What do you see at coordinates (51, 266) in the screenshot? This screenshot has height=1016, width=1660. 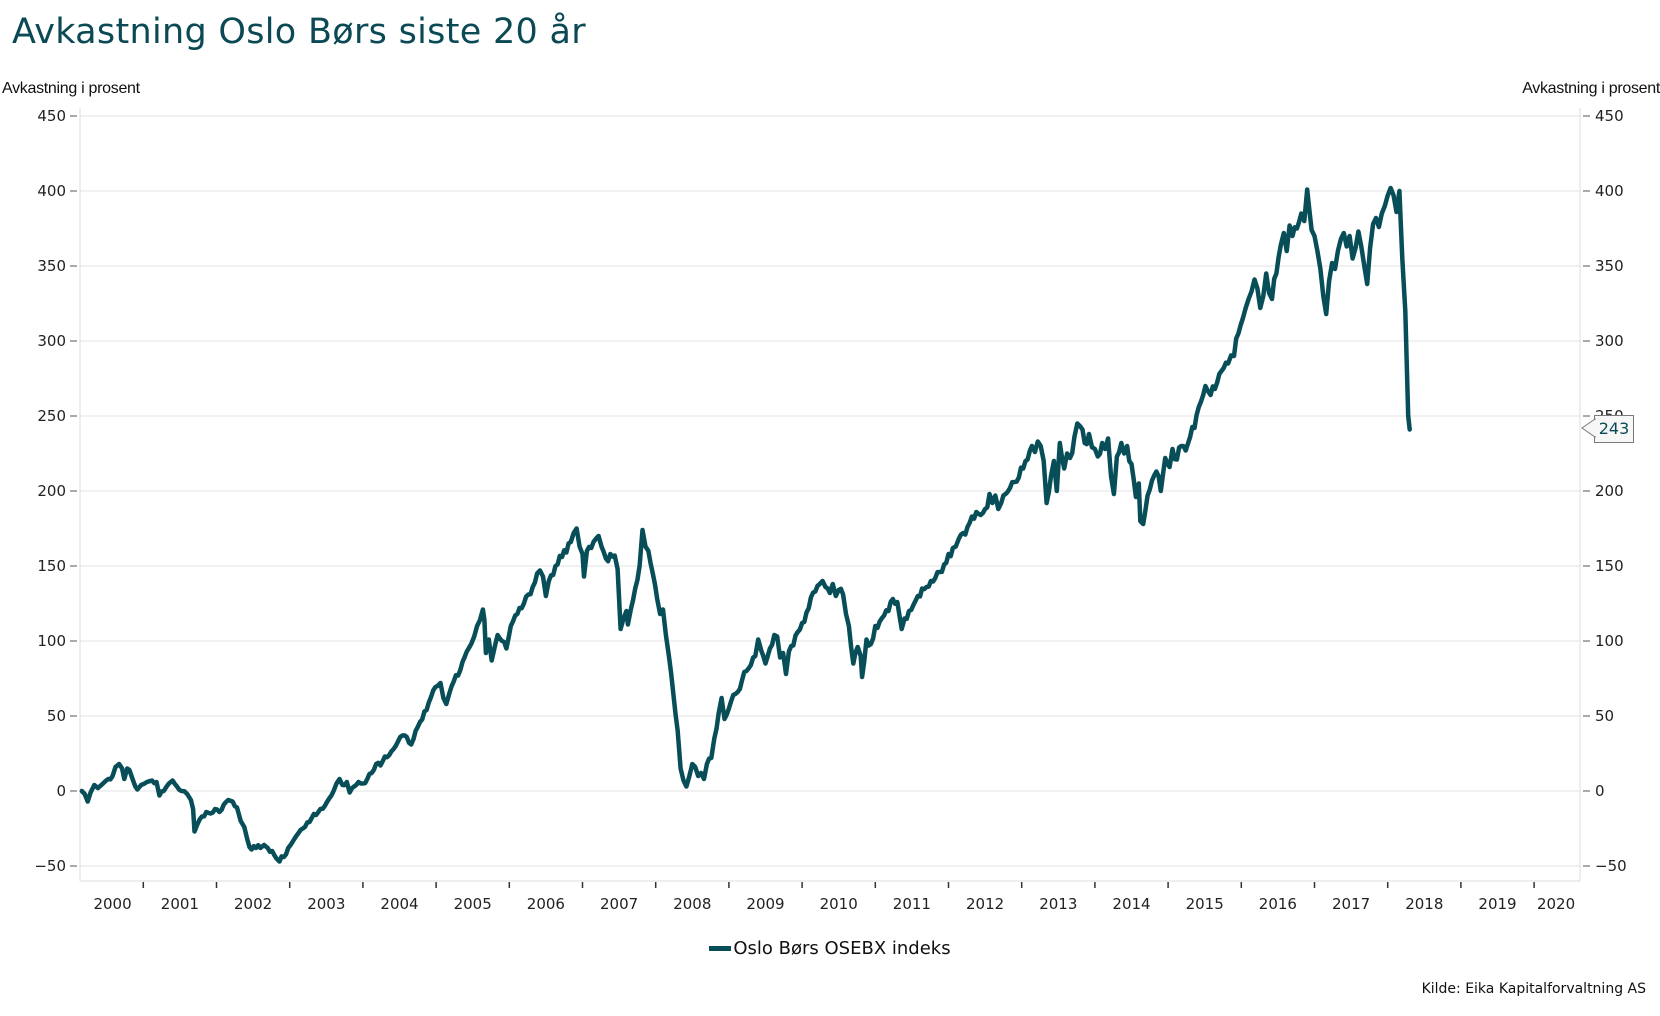 I see `y-tick-label-left: 350` at bounding box center [51, 266].